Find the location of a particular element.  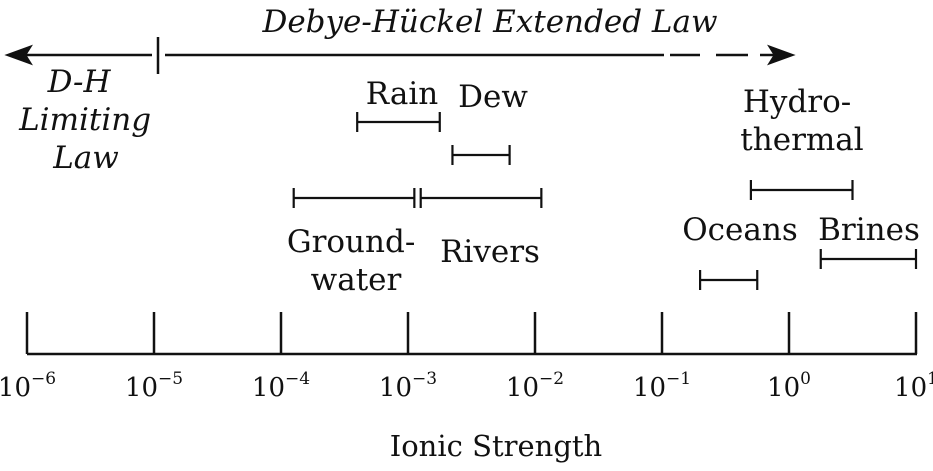

limiting-law-arrowhead is located at coordinates (18, 55).